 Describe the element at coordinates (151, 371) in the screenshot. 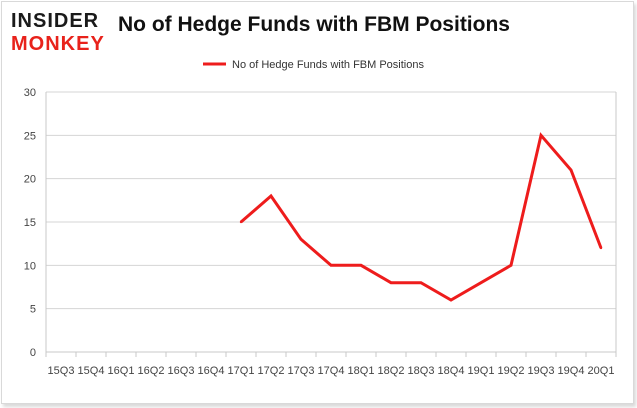

I see `x-tick-label: 16Q2` at that location.